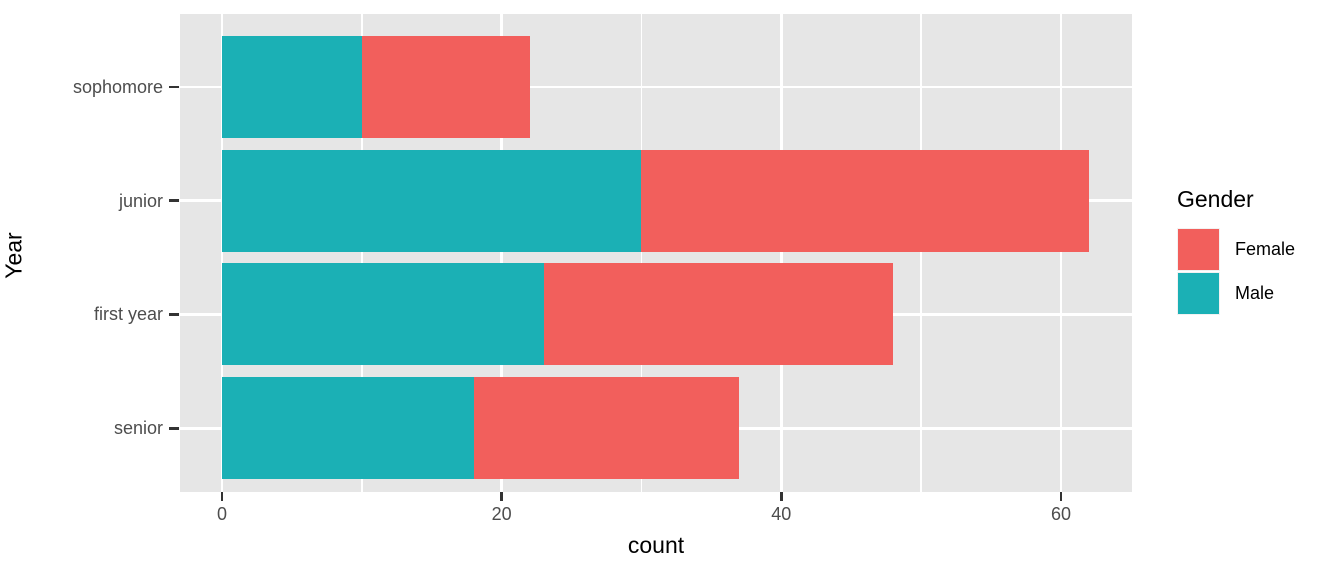 Image resolution: width=1344 pixels, height=576 pixels. What do you see at coordinates (140, 200) in the screenshot?
I see `y-tick-label: junior` at bounding box center [140, 200].